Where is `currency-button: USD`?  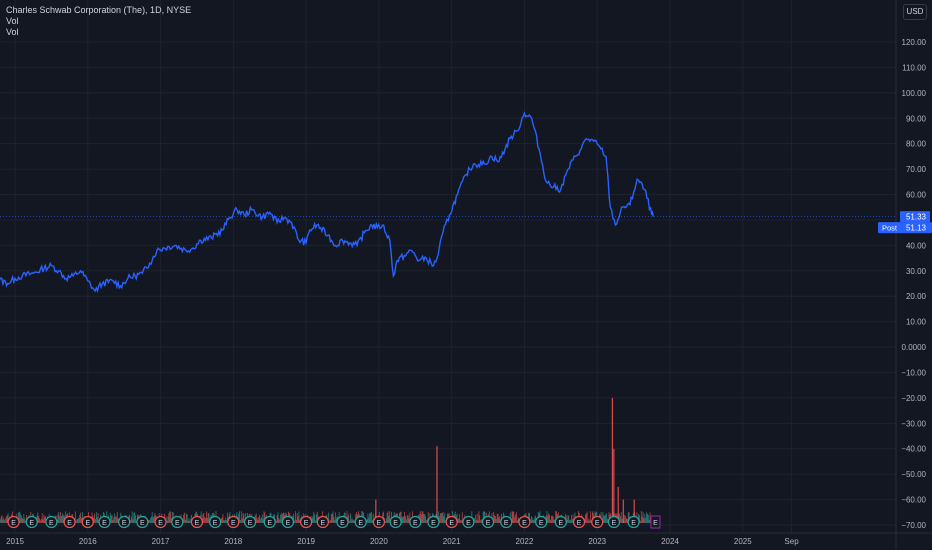
currency-button: USD is located at coordinates (915, 12).